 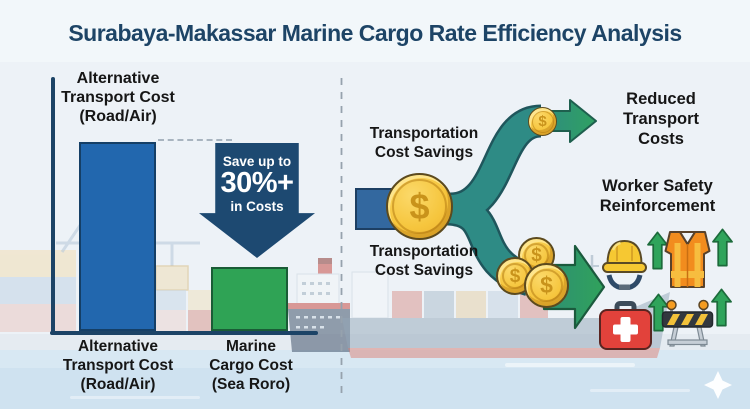 What do you see at coordinates (319, 305) in the screenshot?
I see `small-ship` at bounding box center [319, 305].